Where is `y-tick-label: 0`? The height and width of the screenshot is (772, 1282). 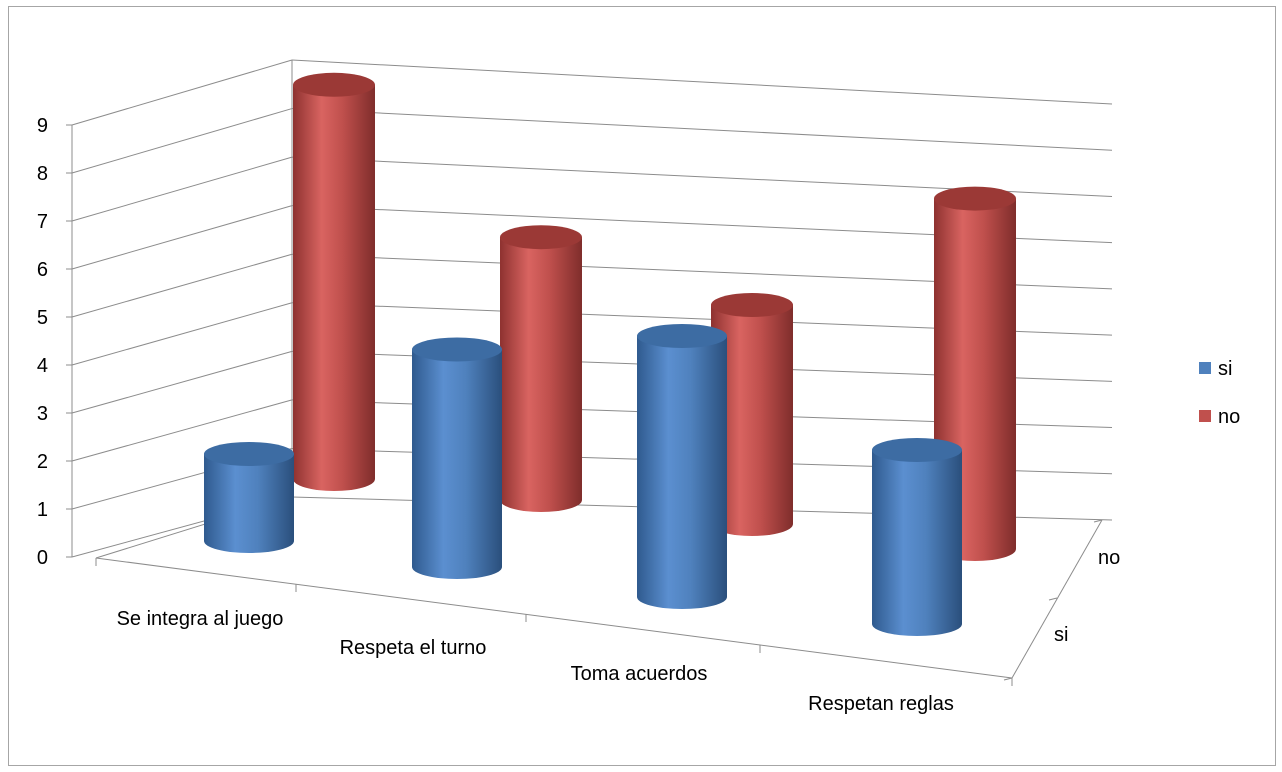 y-tick-label: 0 is located at coordinates (42, 558).